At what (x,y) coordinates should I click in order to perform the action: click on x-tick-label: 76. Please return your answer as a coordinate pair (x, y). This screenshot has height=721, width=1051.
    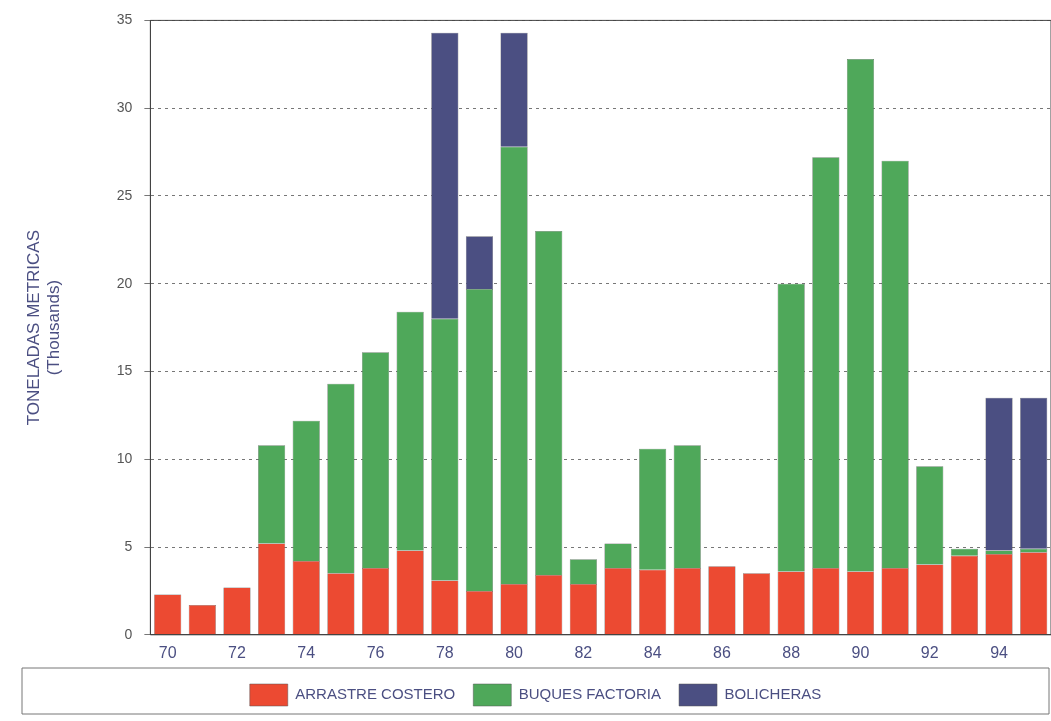
    Looking at the image, I should click on (375, 652).